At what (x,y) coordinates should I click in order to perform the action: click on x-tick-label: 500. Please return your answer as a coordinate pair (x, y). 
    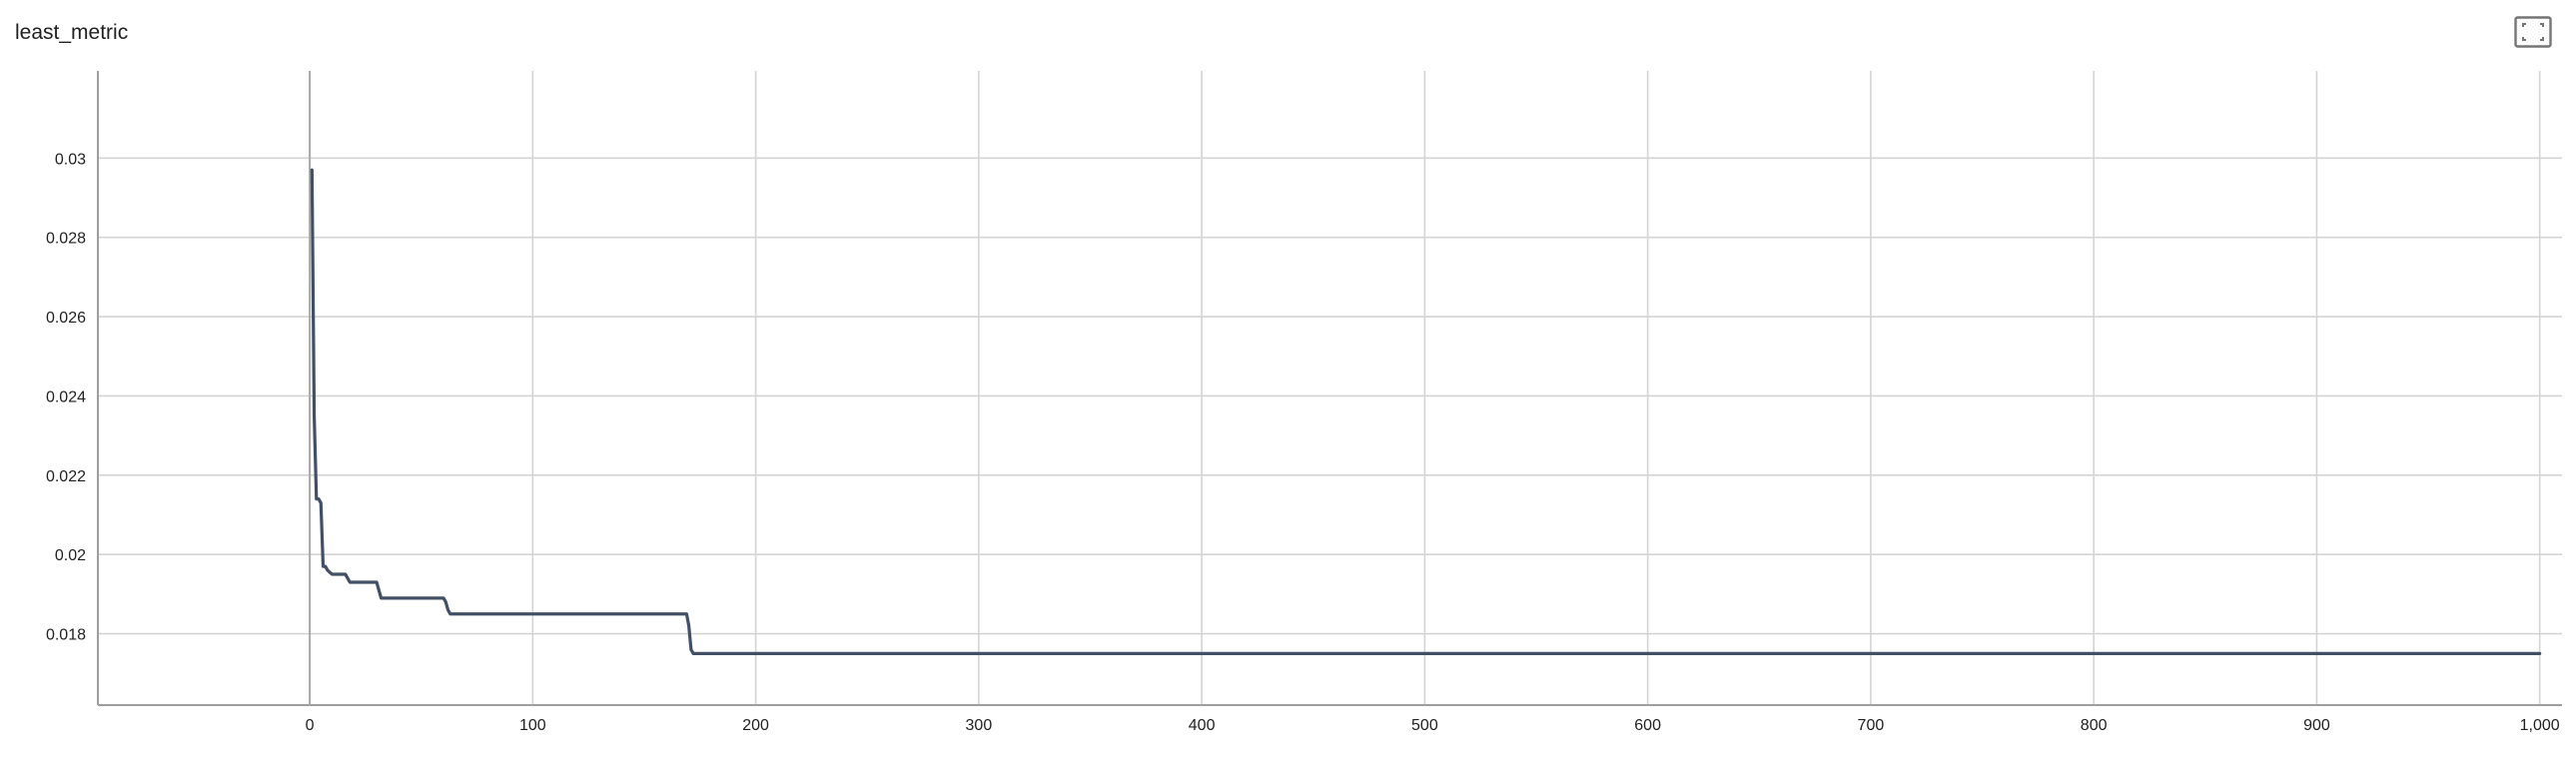
    Looking at the image, I should click on (1425, 725).